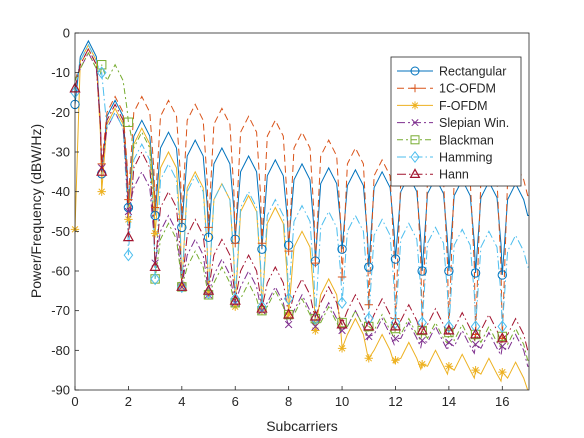 The height and width of the screenshot is (438, 584). I want to click on legend-label: Hann, so click(454, 175).